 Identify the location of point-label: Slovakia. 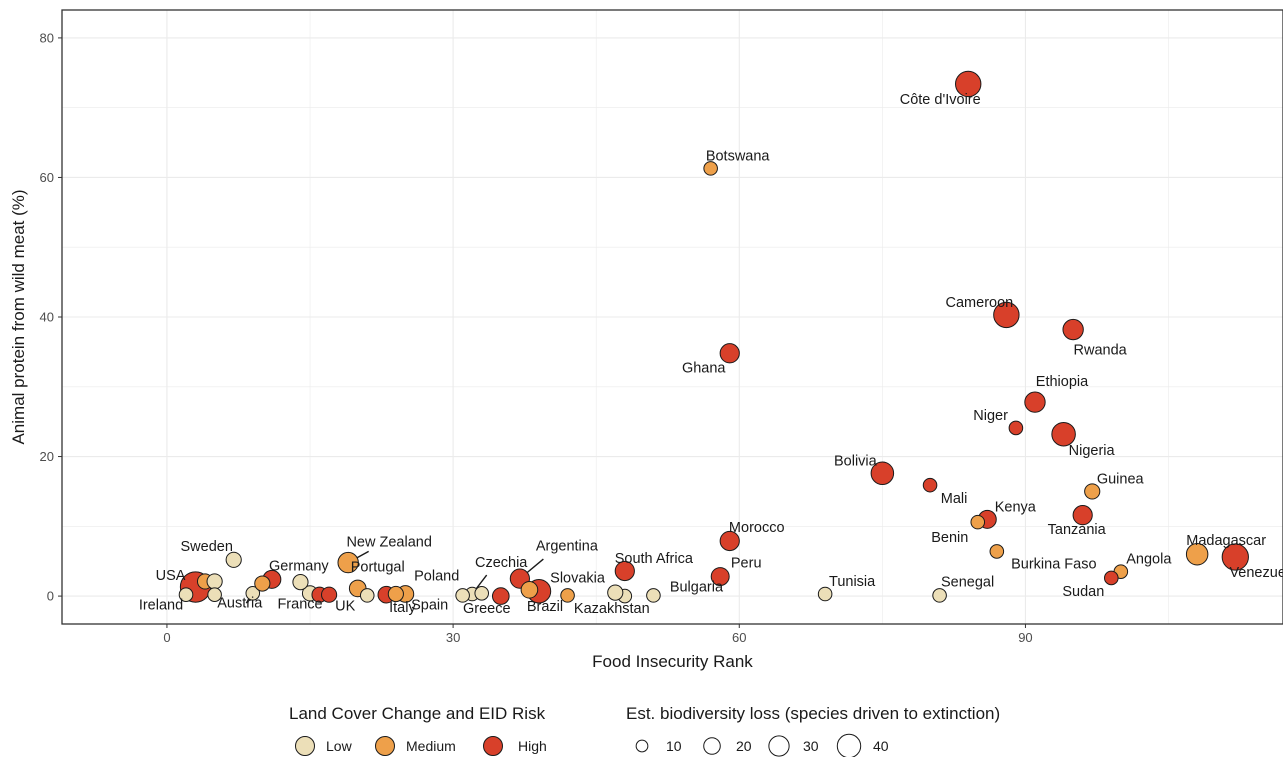
(578, 578).